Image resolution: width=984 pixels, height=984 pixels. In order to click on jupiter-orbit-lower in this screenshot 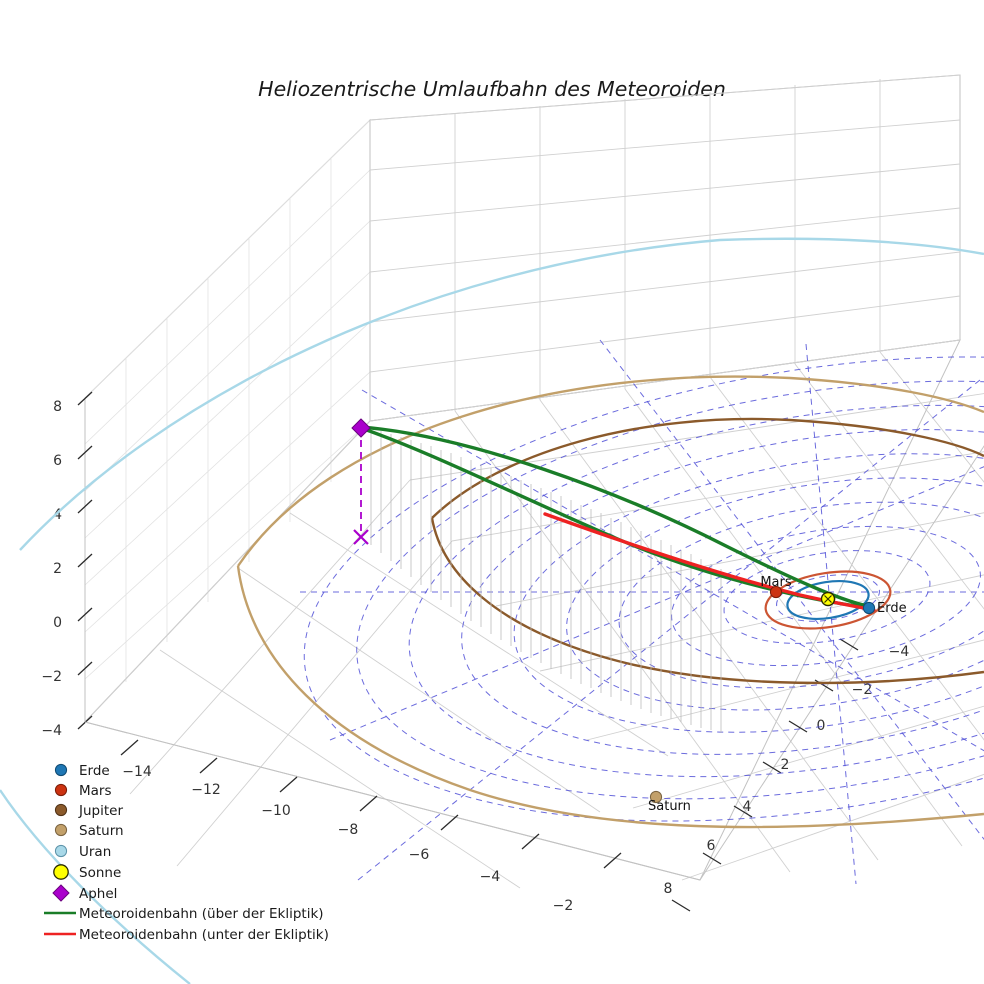, I will do `click(707, 601)`.